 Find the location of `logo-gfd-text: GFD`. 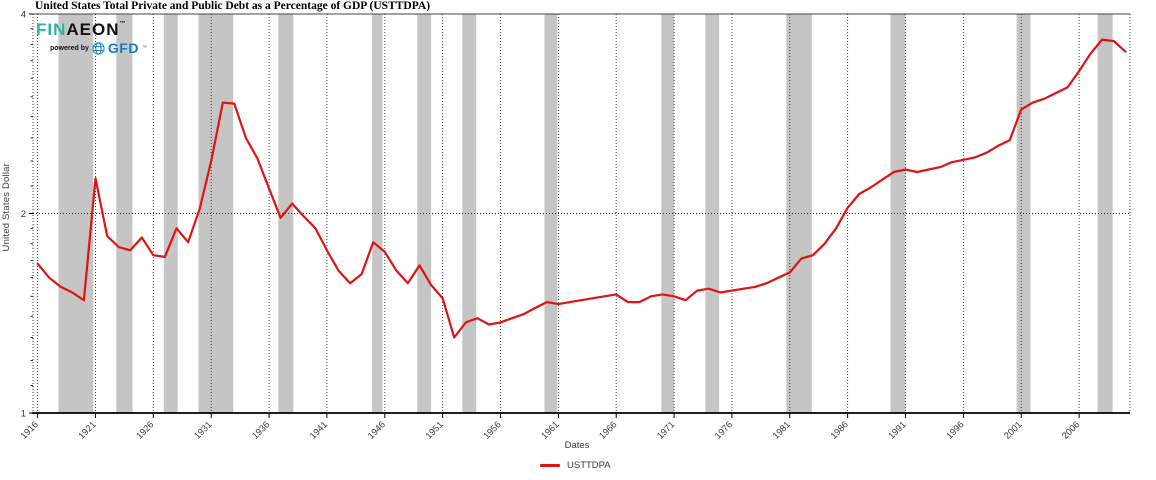

logo-gfd-text: GFD is located at coordinates (123, 48).